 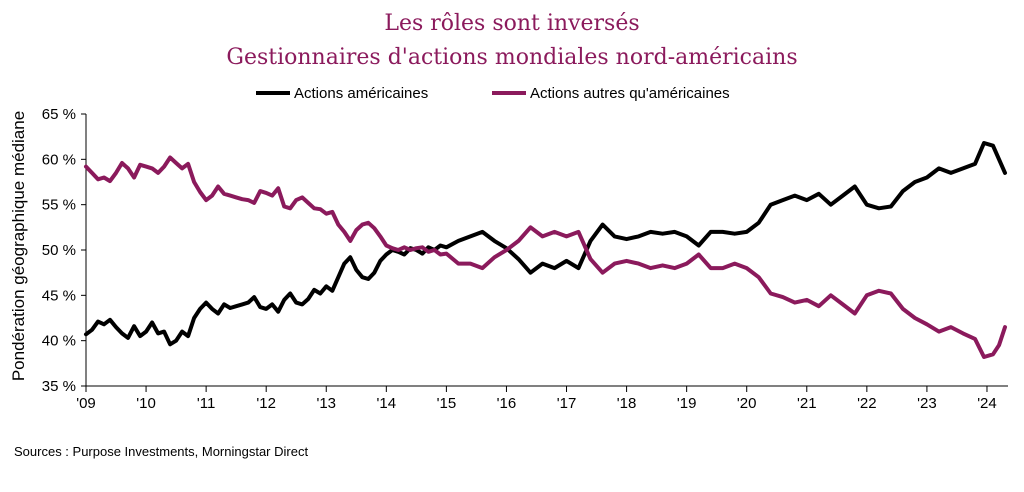 What do you see at coordinates (747, 403) in the screenshot?
I see `x-tick-label: '20` at bounding box center [747, 403].